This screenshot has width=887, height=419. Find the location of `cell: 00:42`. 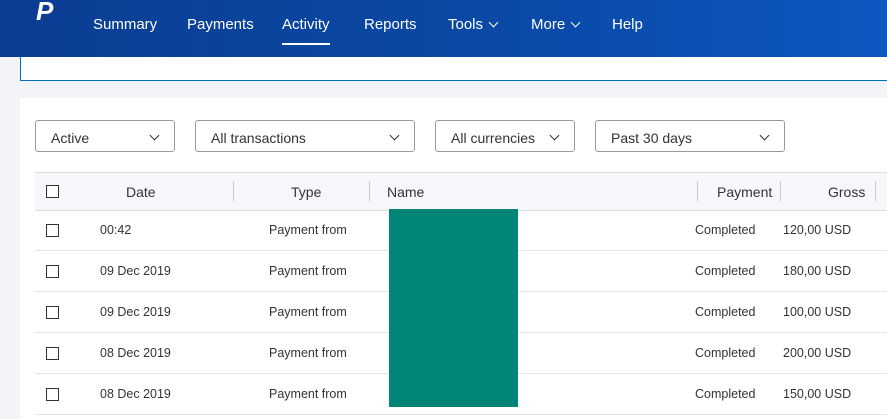

cell: 00:42 is located at coordinates (116, 230).